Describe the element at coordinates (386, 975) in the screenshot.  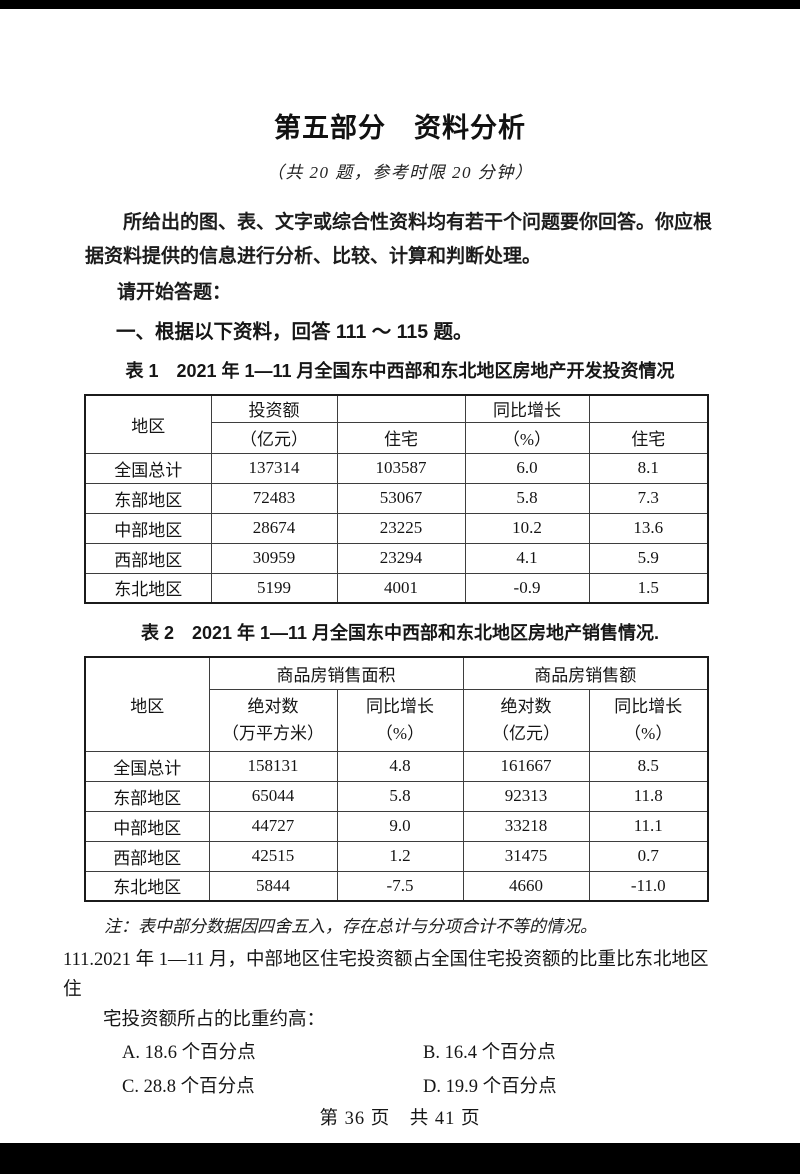
I see `question-text: 2021 年 1—11 月，中部地区住宅投资额占全国住宅投资额的比重比东北地区住` at that location.